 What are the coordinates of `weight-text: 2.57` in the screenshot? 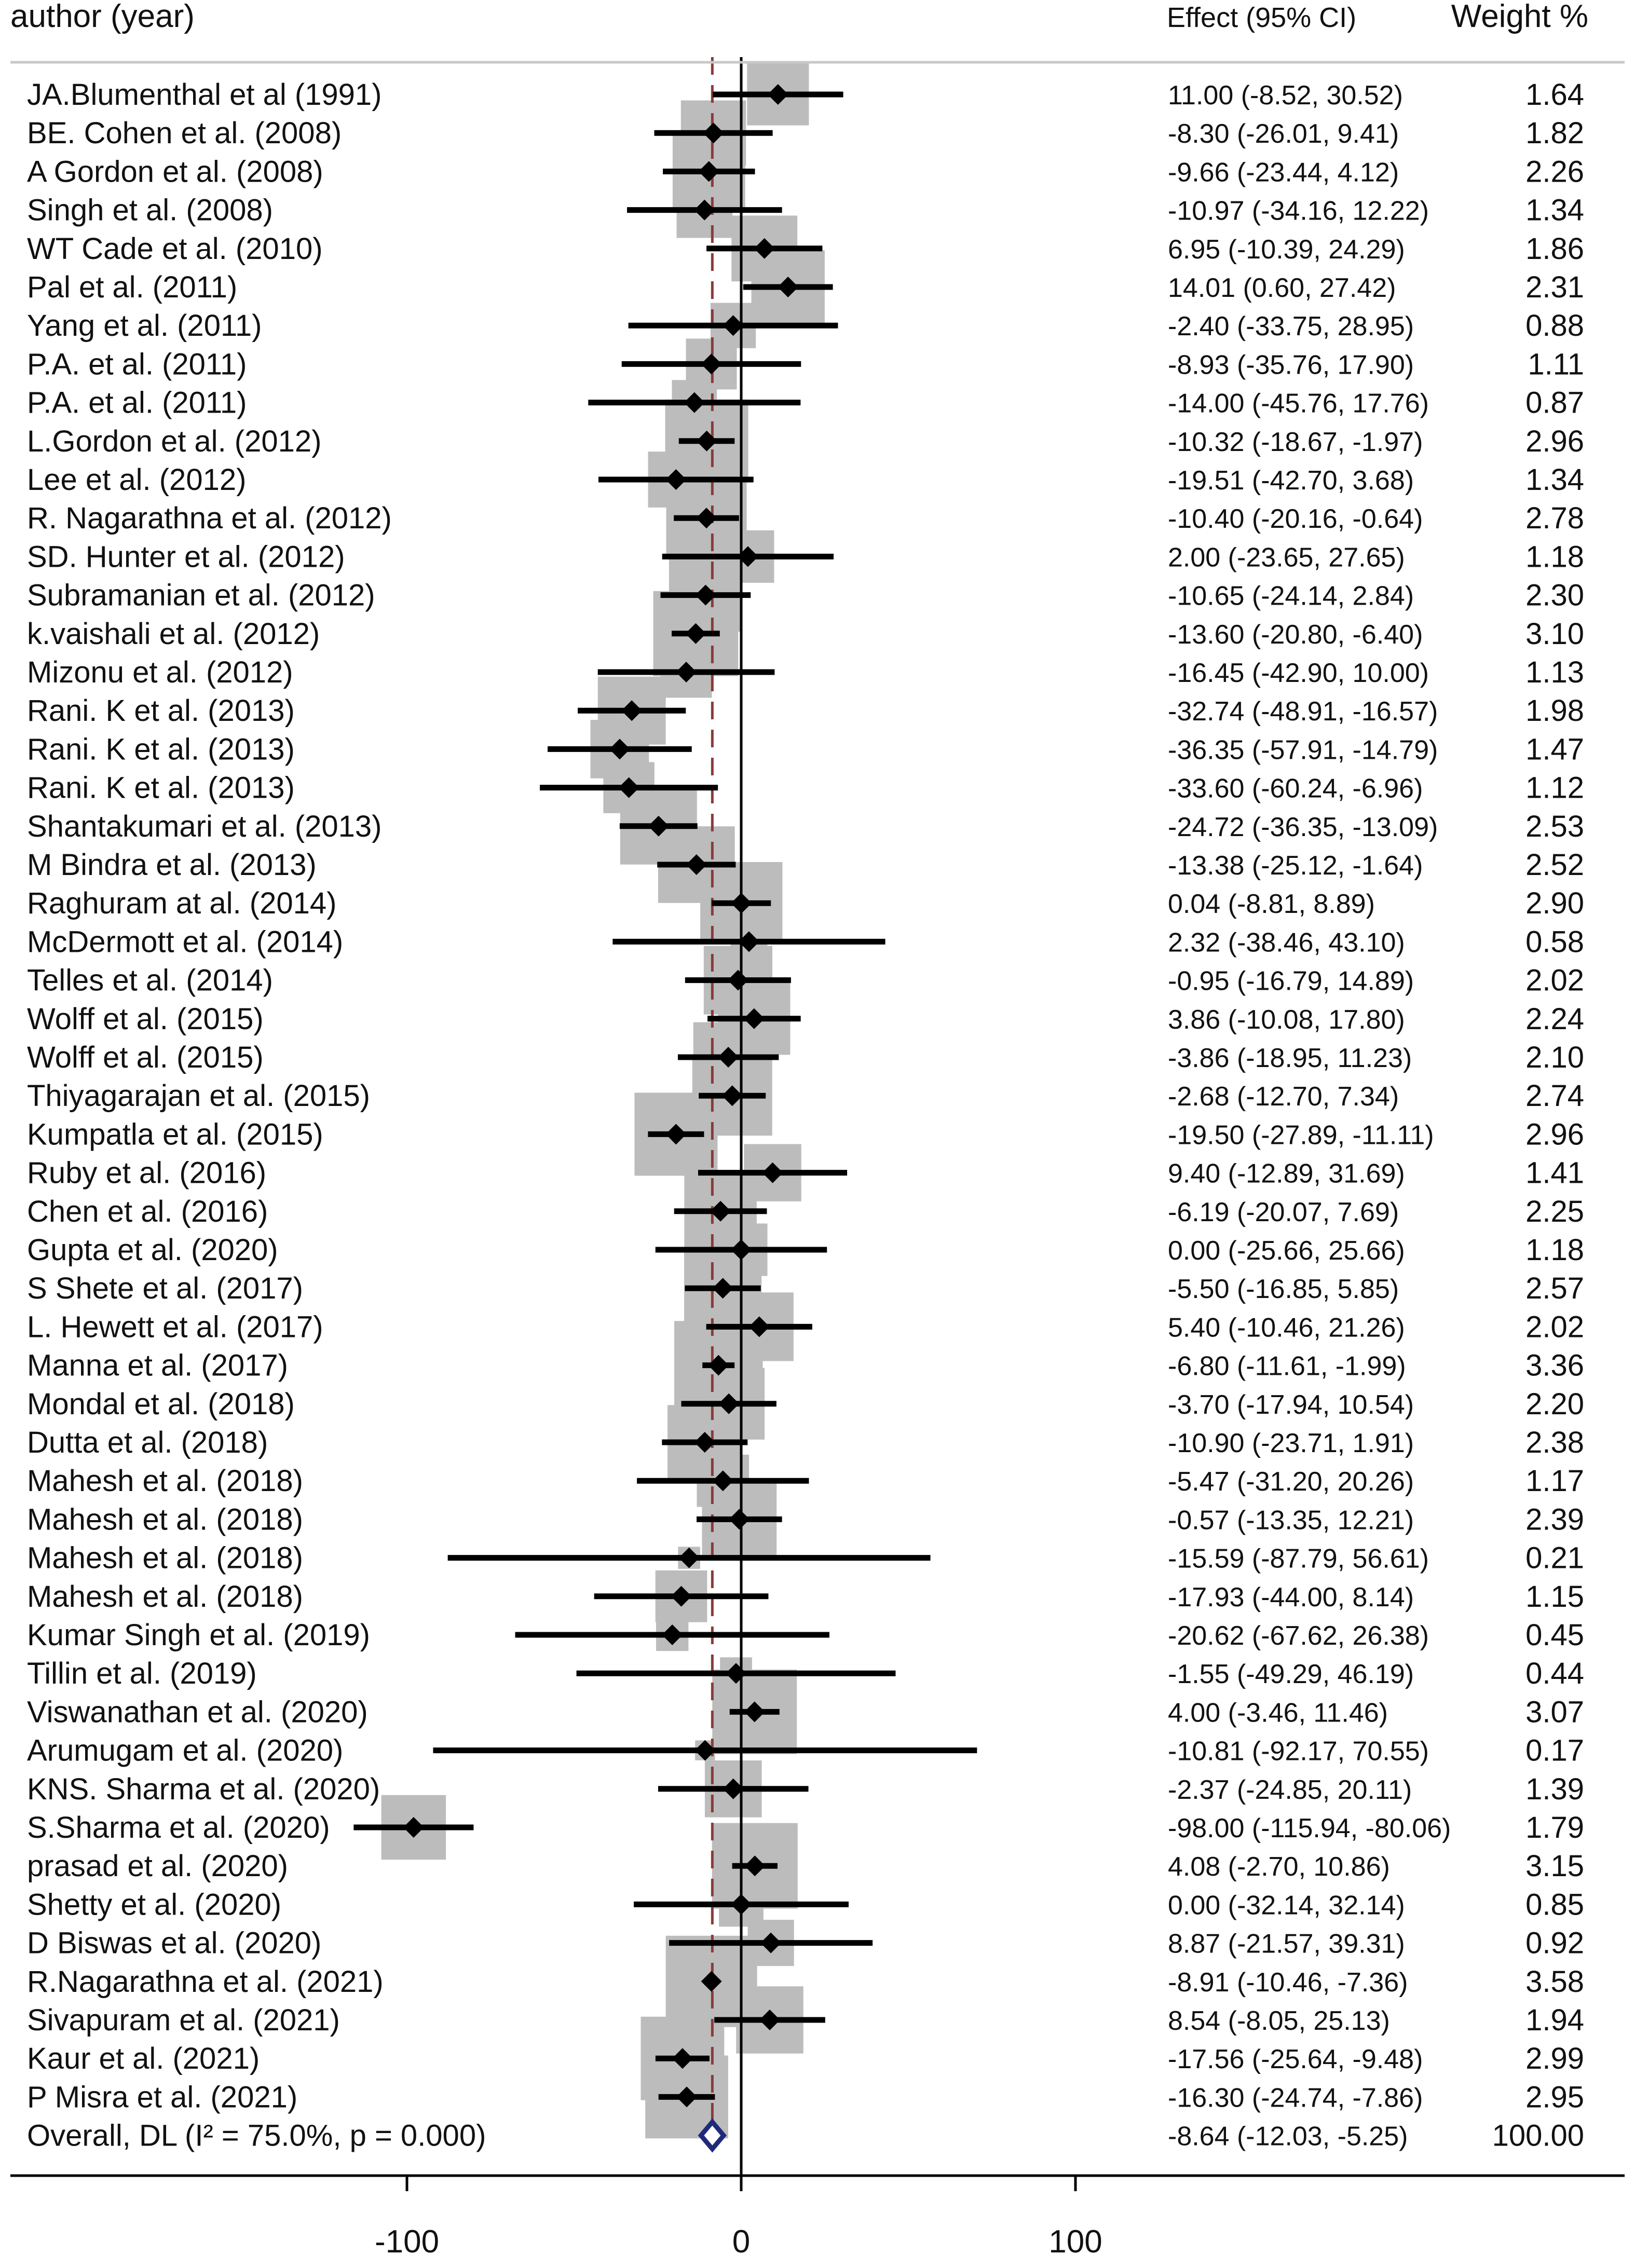 It's located at (1555, 1288).